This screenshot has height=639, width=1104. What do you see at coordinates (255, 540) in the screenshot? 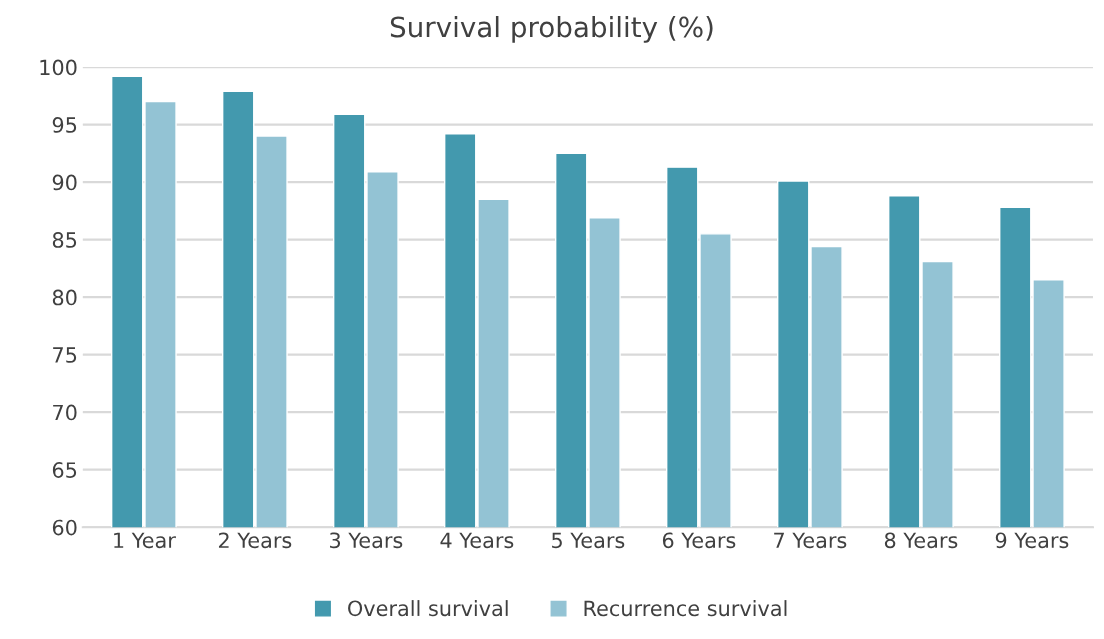
I see `x-tick-label: 2 Years` at bounding box center [255, 540].